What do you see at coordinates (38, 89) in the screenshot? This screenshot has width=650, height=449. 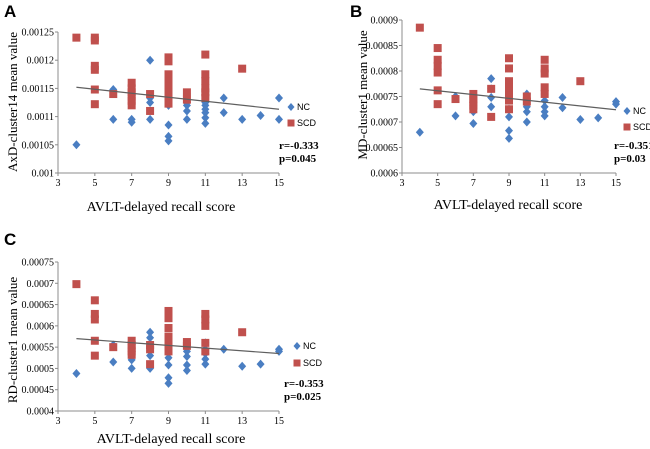 I see `y-tick-label: 0.00115` at bounding box center [38, 89].